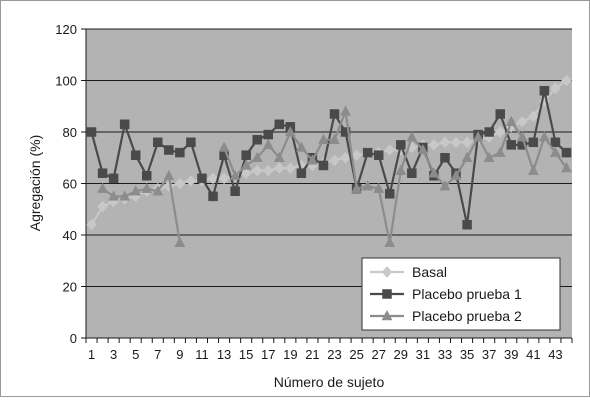  Describe the element at coordinates (113, 354) in the screenshot. I see `x-tick-label: 3` at that location.